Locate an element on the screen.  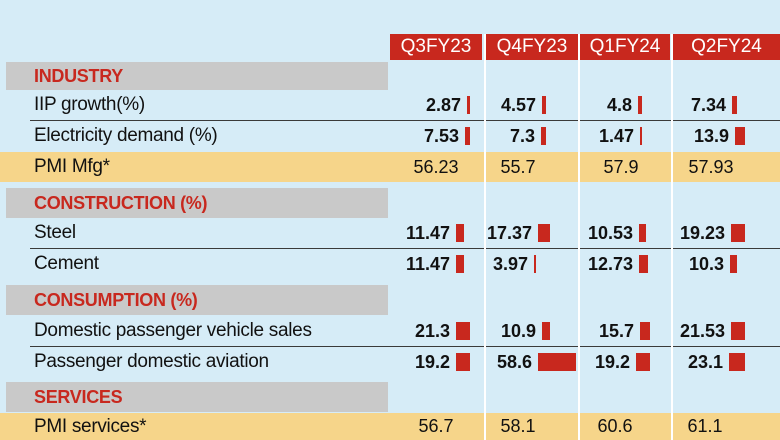
value-cell: 10.53 is located at coordinates (613, 233).